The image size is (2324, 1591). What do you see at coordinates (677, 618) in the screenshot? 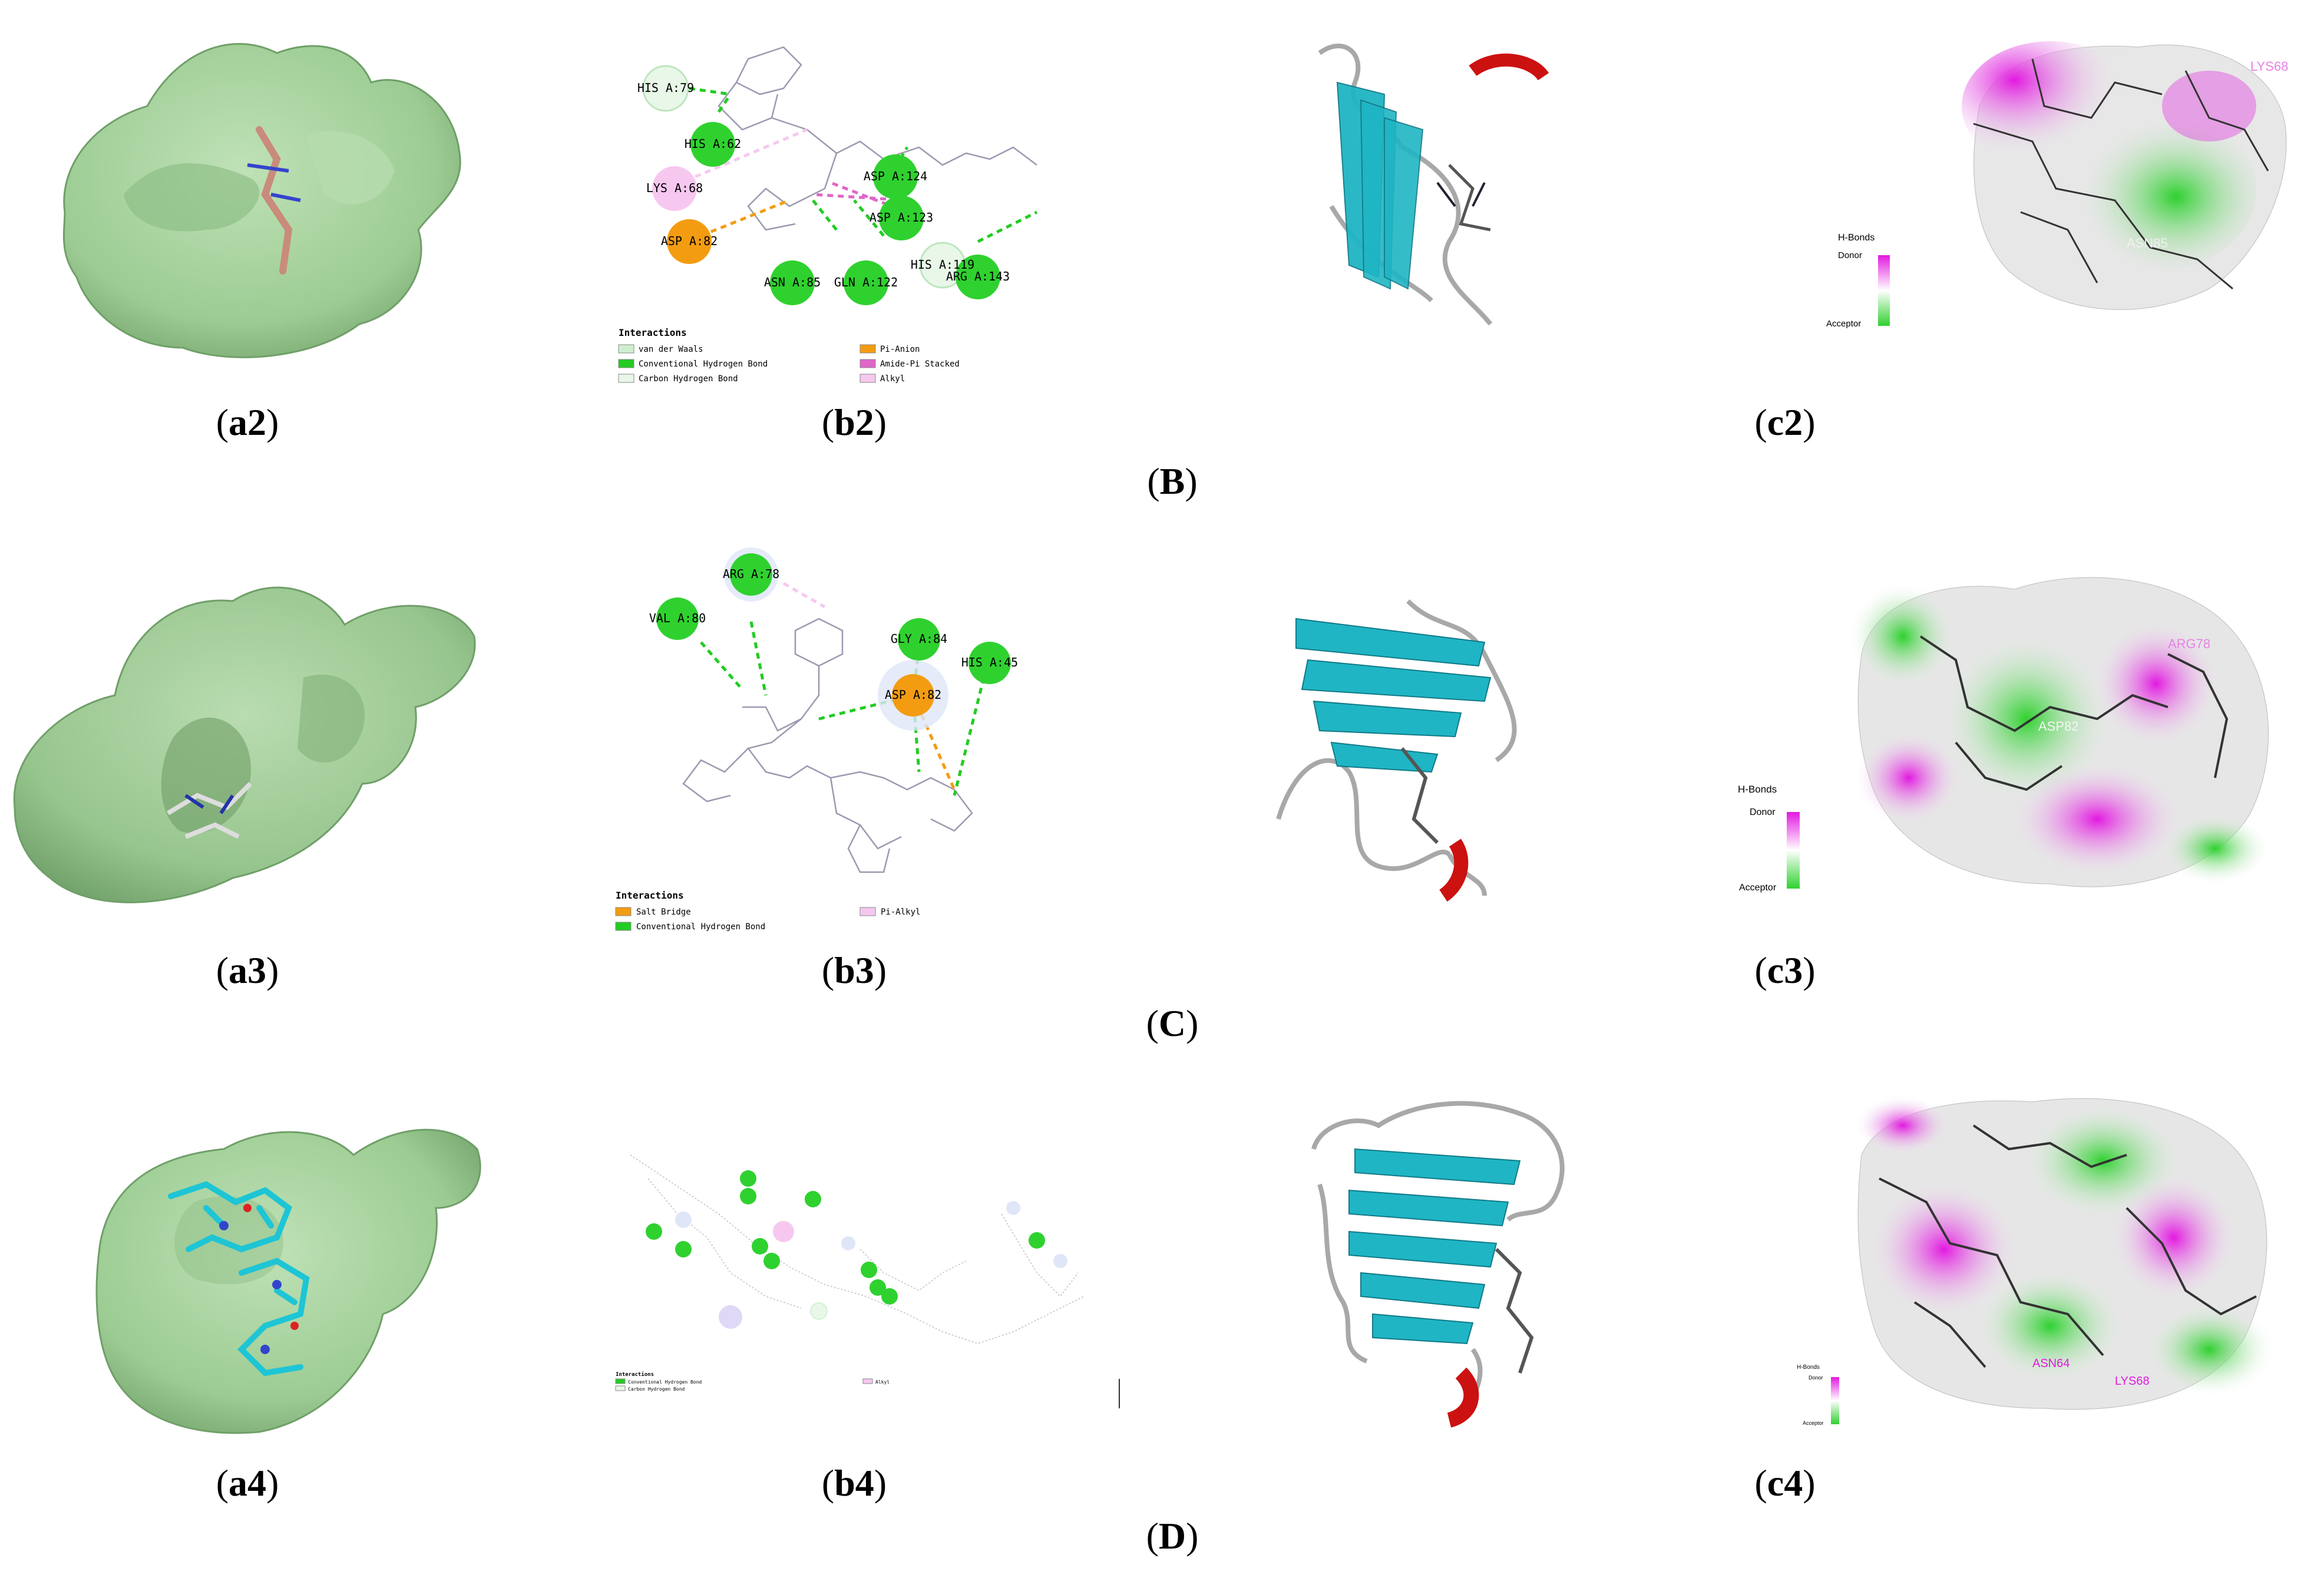
I see `residue-label: VAL A:80` at bounding box center [677, 618].